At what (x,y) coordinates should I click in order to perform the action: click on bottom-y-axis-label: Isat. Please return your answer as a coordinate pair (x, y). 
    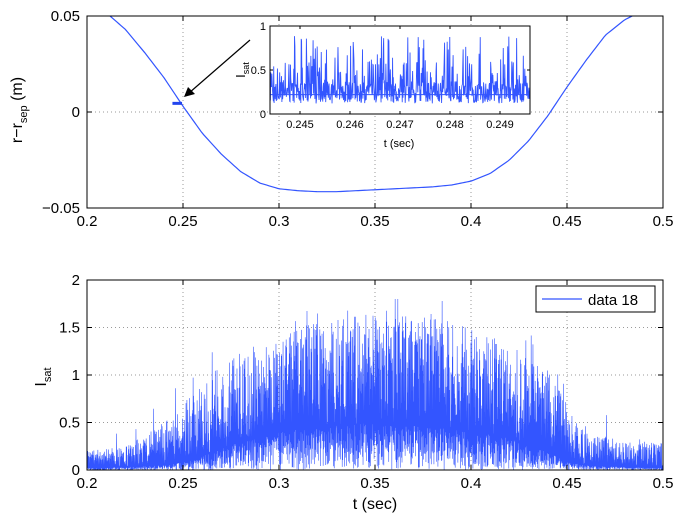
    Looking at the image, I should click on (43, 376).